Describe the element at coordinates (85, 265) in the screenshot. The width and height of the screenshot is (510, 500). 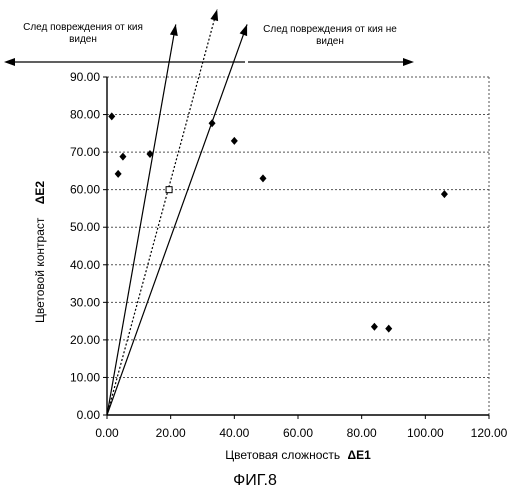
I see `y-tick-label: 40.00` at that location.